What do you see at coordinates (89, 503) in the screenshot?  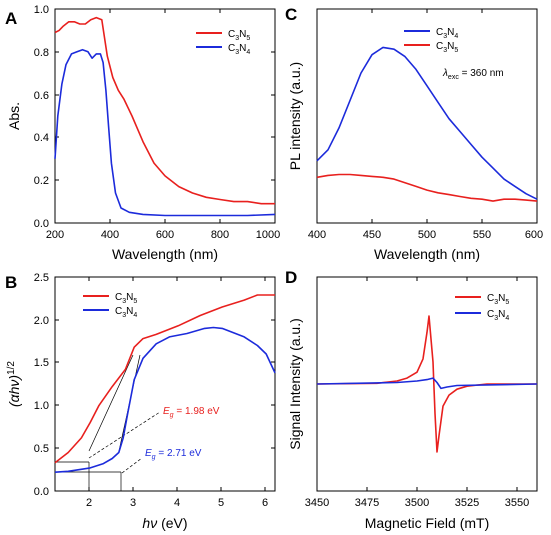 I see `x-tick-label: 2` at bounding box center [89, 503].